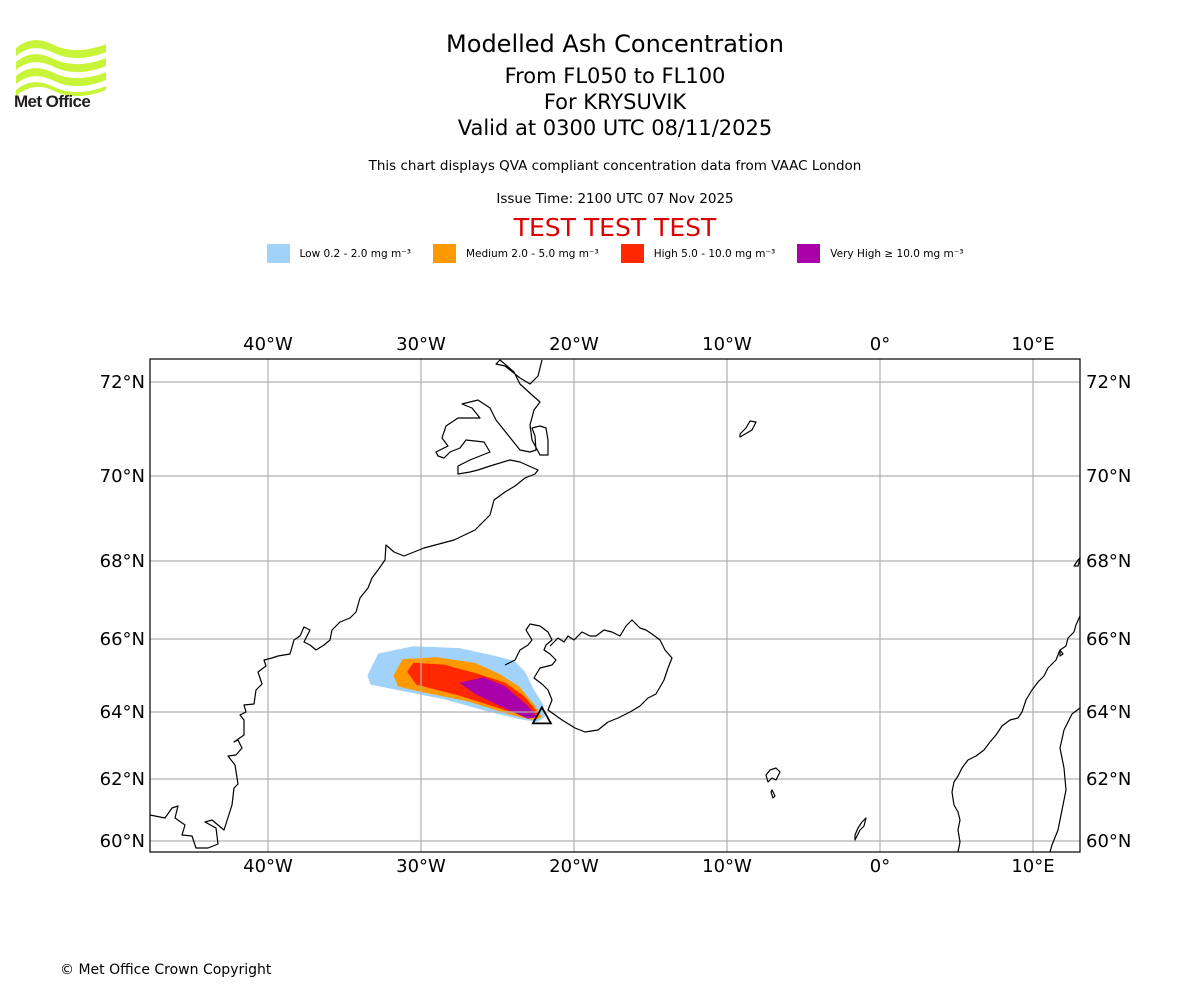 The height and width of the screenshot is (1000, 1200). What do you see at coordinates (574, 344) in the screenshot?
I see `lon-tick-label-top: 20°W` at bounding box center [574, 344].